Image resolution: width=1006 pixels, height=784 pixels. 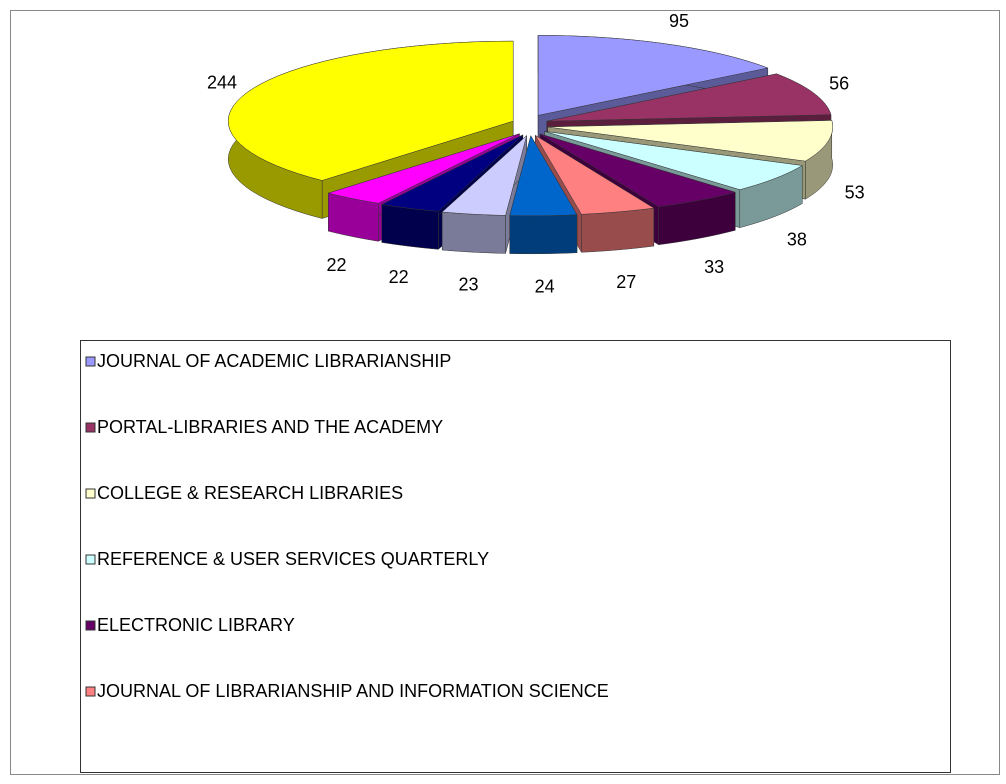 I want to click on legend-label: ELECTRONIC LIBRARY, so click(x=196, y=625).